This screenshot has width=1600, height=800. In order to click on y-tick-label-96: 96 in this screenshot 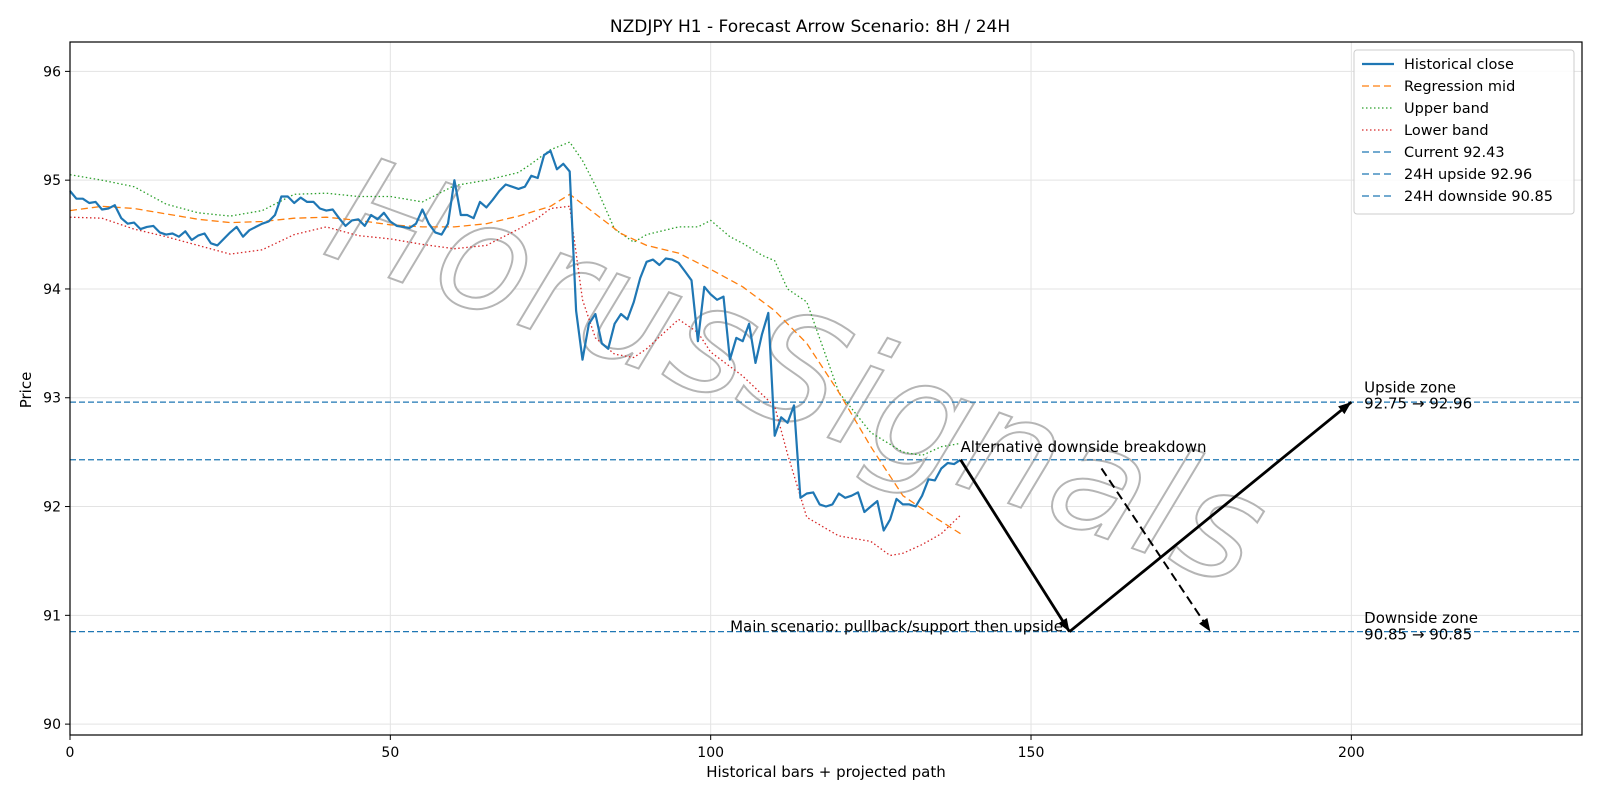, I will do `click(52, 72)`.